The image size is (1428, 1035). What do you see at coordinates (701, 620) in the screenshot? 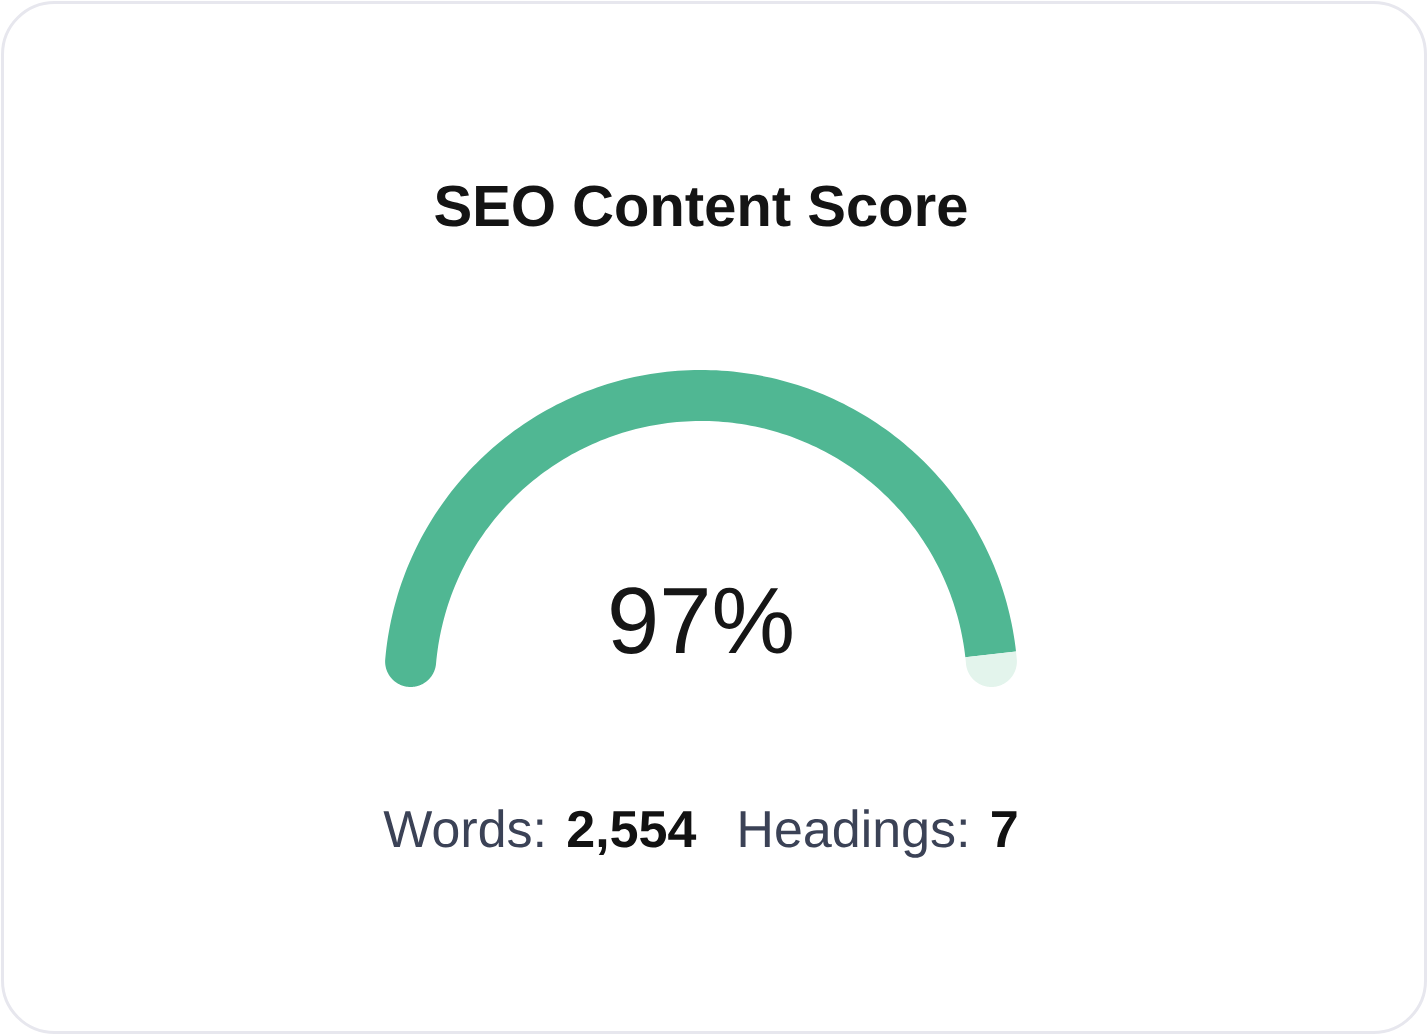
I see `data-label: 97%` at bounding box center [701, 620].